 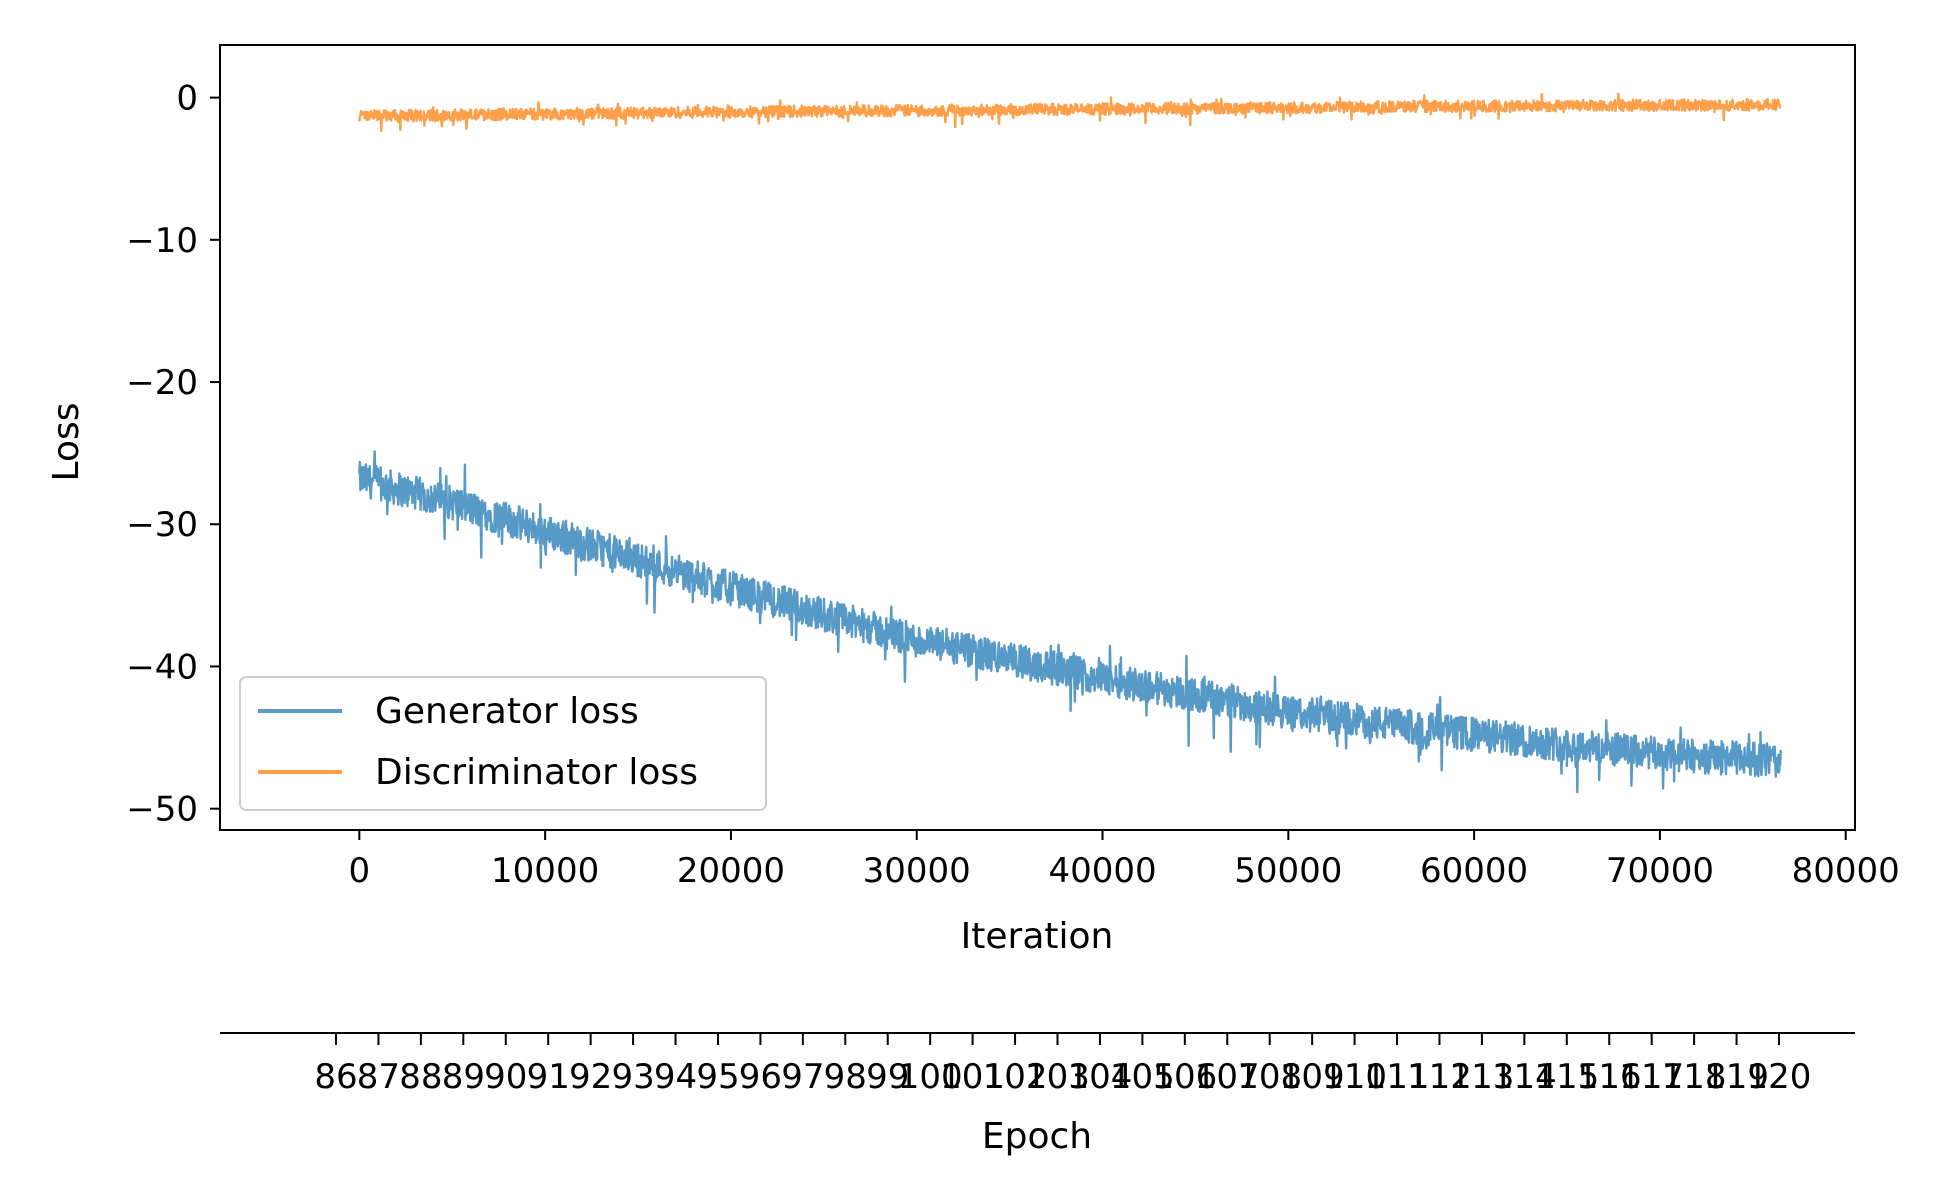 I want to click on epoch-tick-label: 118, so click(x=1694, y=1077).